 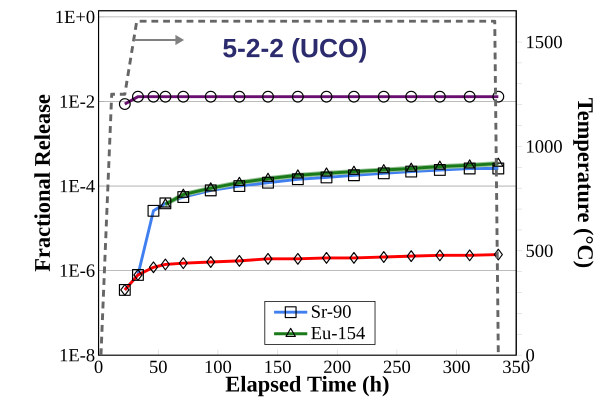 What do you see at coordinates (516, 367) in the screenshot?
I see `x-tick-label: 350` at bounding box center [516, 367].